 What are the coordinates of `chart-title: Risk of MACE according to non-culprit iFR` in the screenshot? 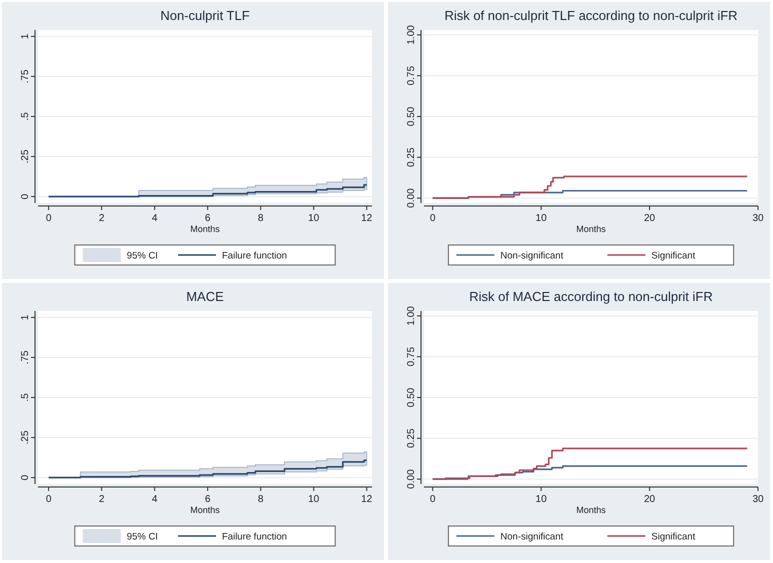 It's located at (591, 296).